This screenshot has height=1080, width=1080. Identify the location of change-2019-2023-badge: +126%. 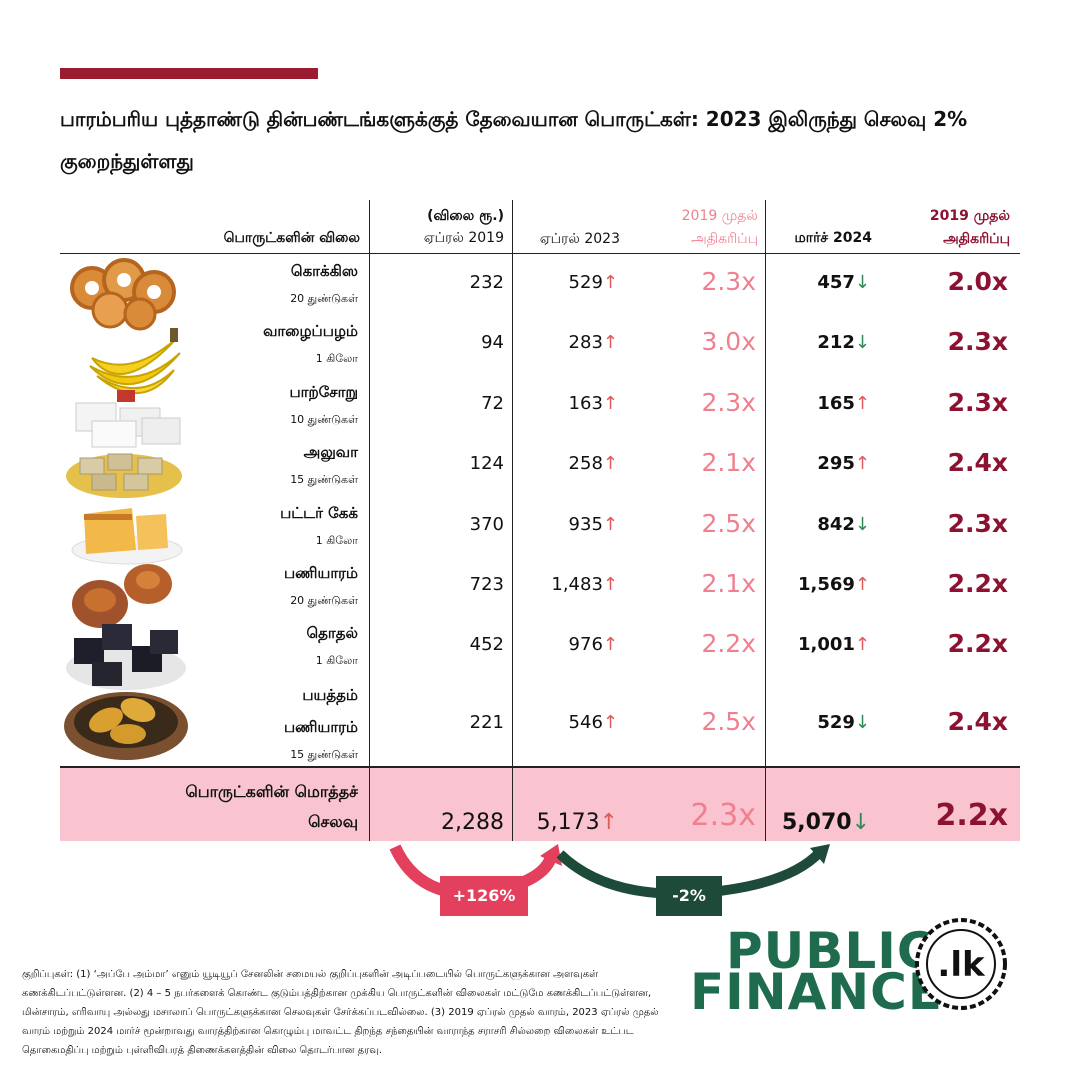
(484, 896).